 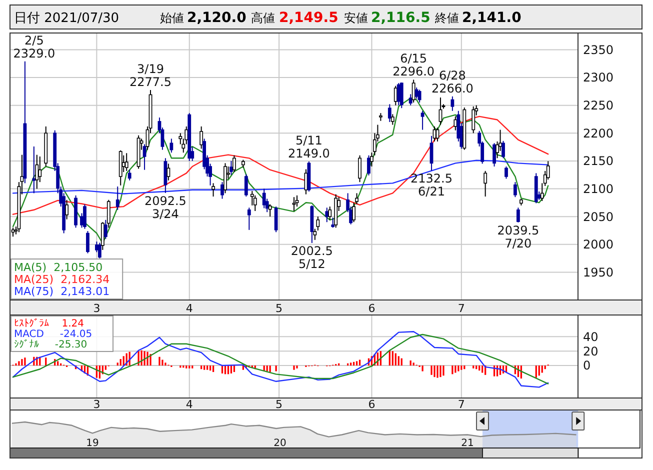 What do you see at coordinates (598, 272) in the screenshot?
I see `y-tick-label: 1950` at bounding box center [598, 272].